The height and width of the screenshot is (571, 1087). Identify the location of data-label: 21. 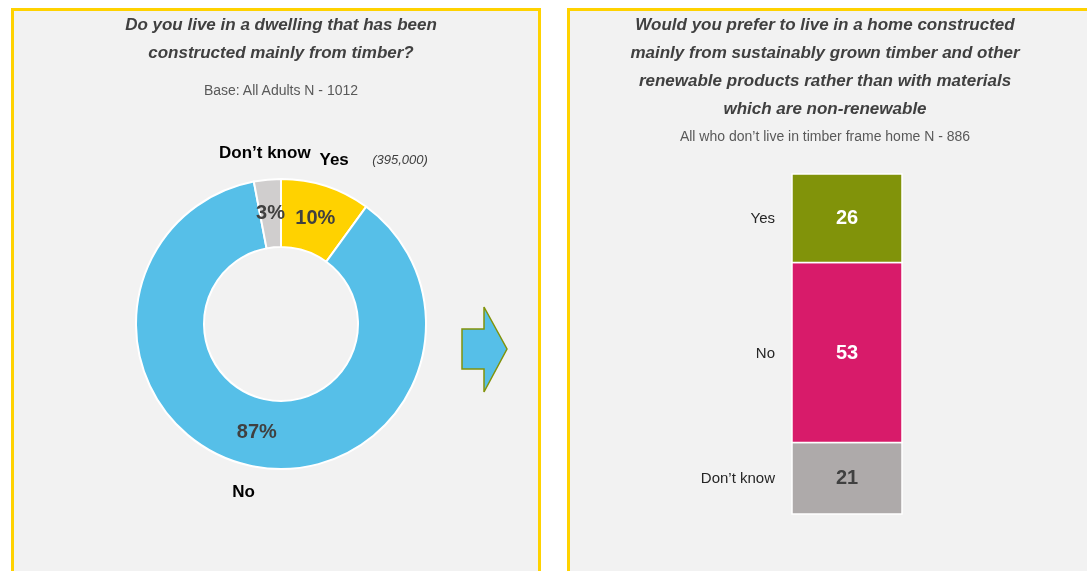
(847, 477).